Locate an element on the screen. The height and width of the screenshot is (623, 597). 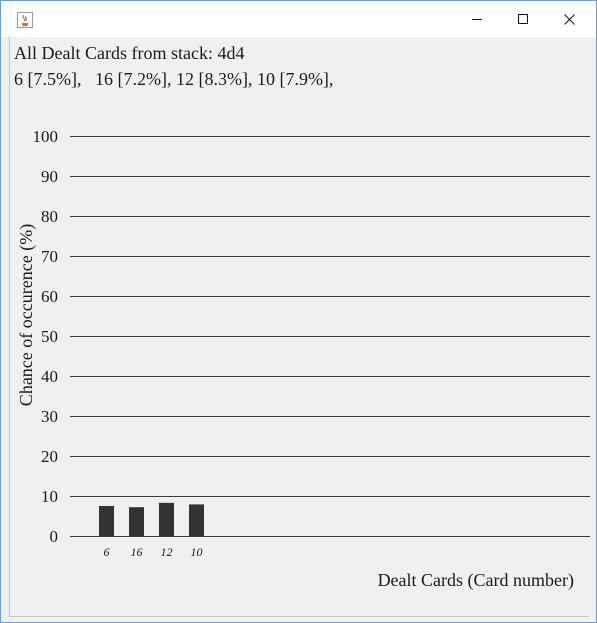
y-tick-label: 60 is located at coordinates (49, 296).